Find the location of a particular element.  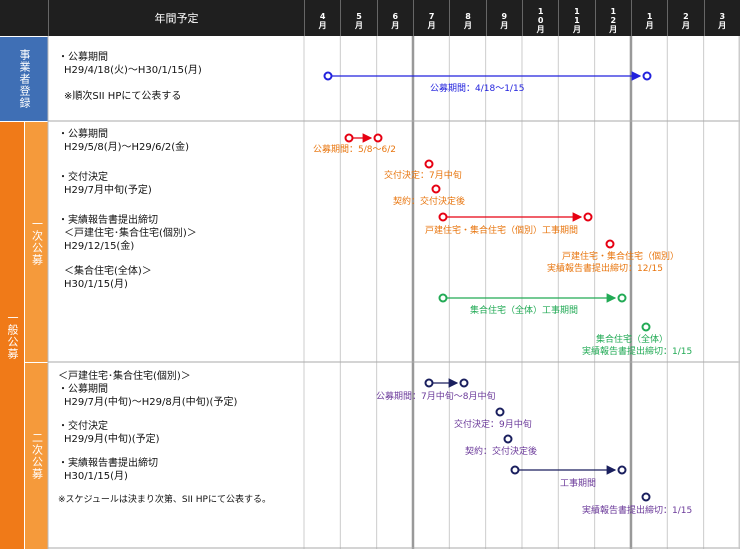

header-title: 年間予定 is located at coordinates (176, 18).